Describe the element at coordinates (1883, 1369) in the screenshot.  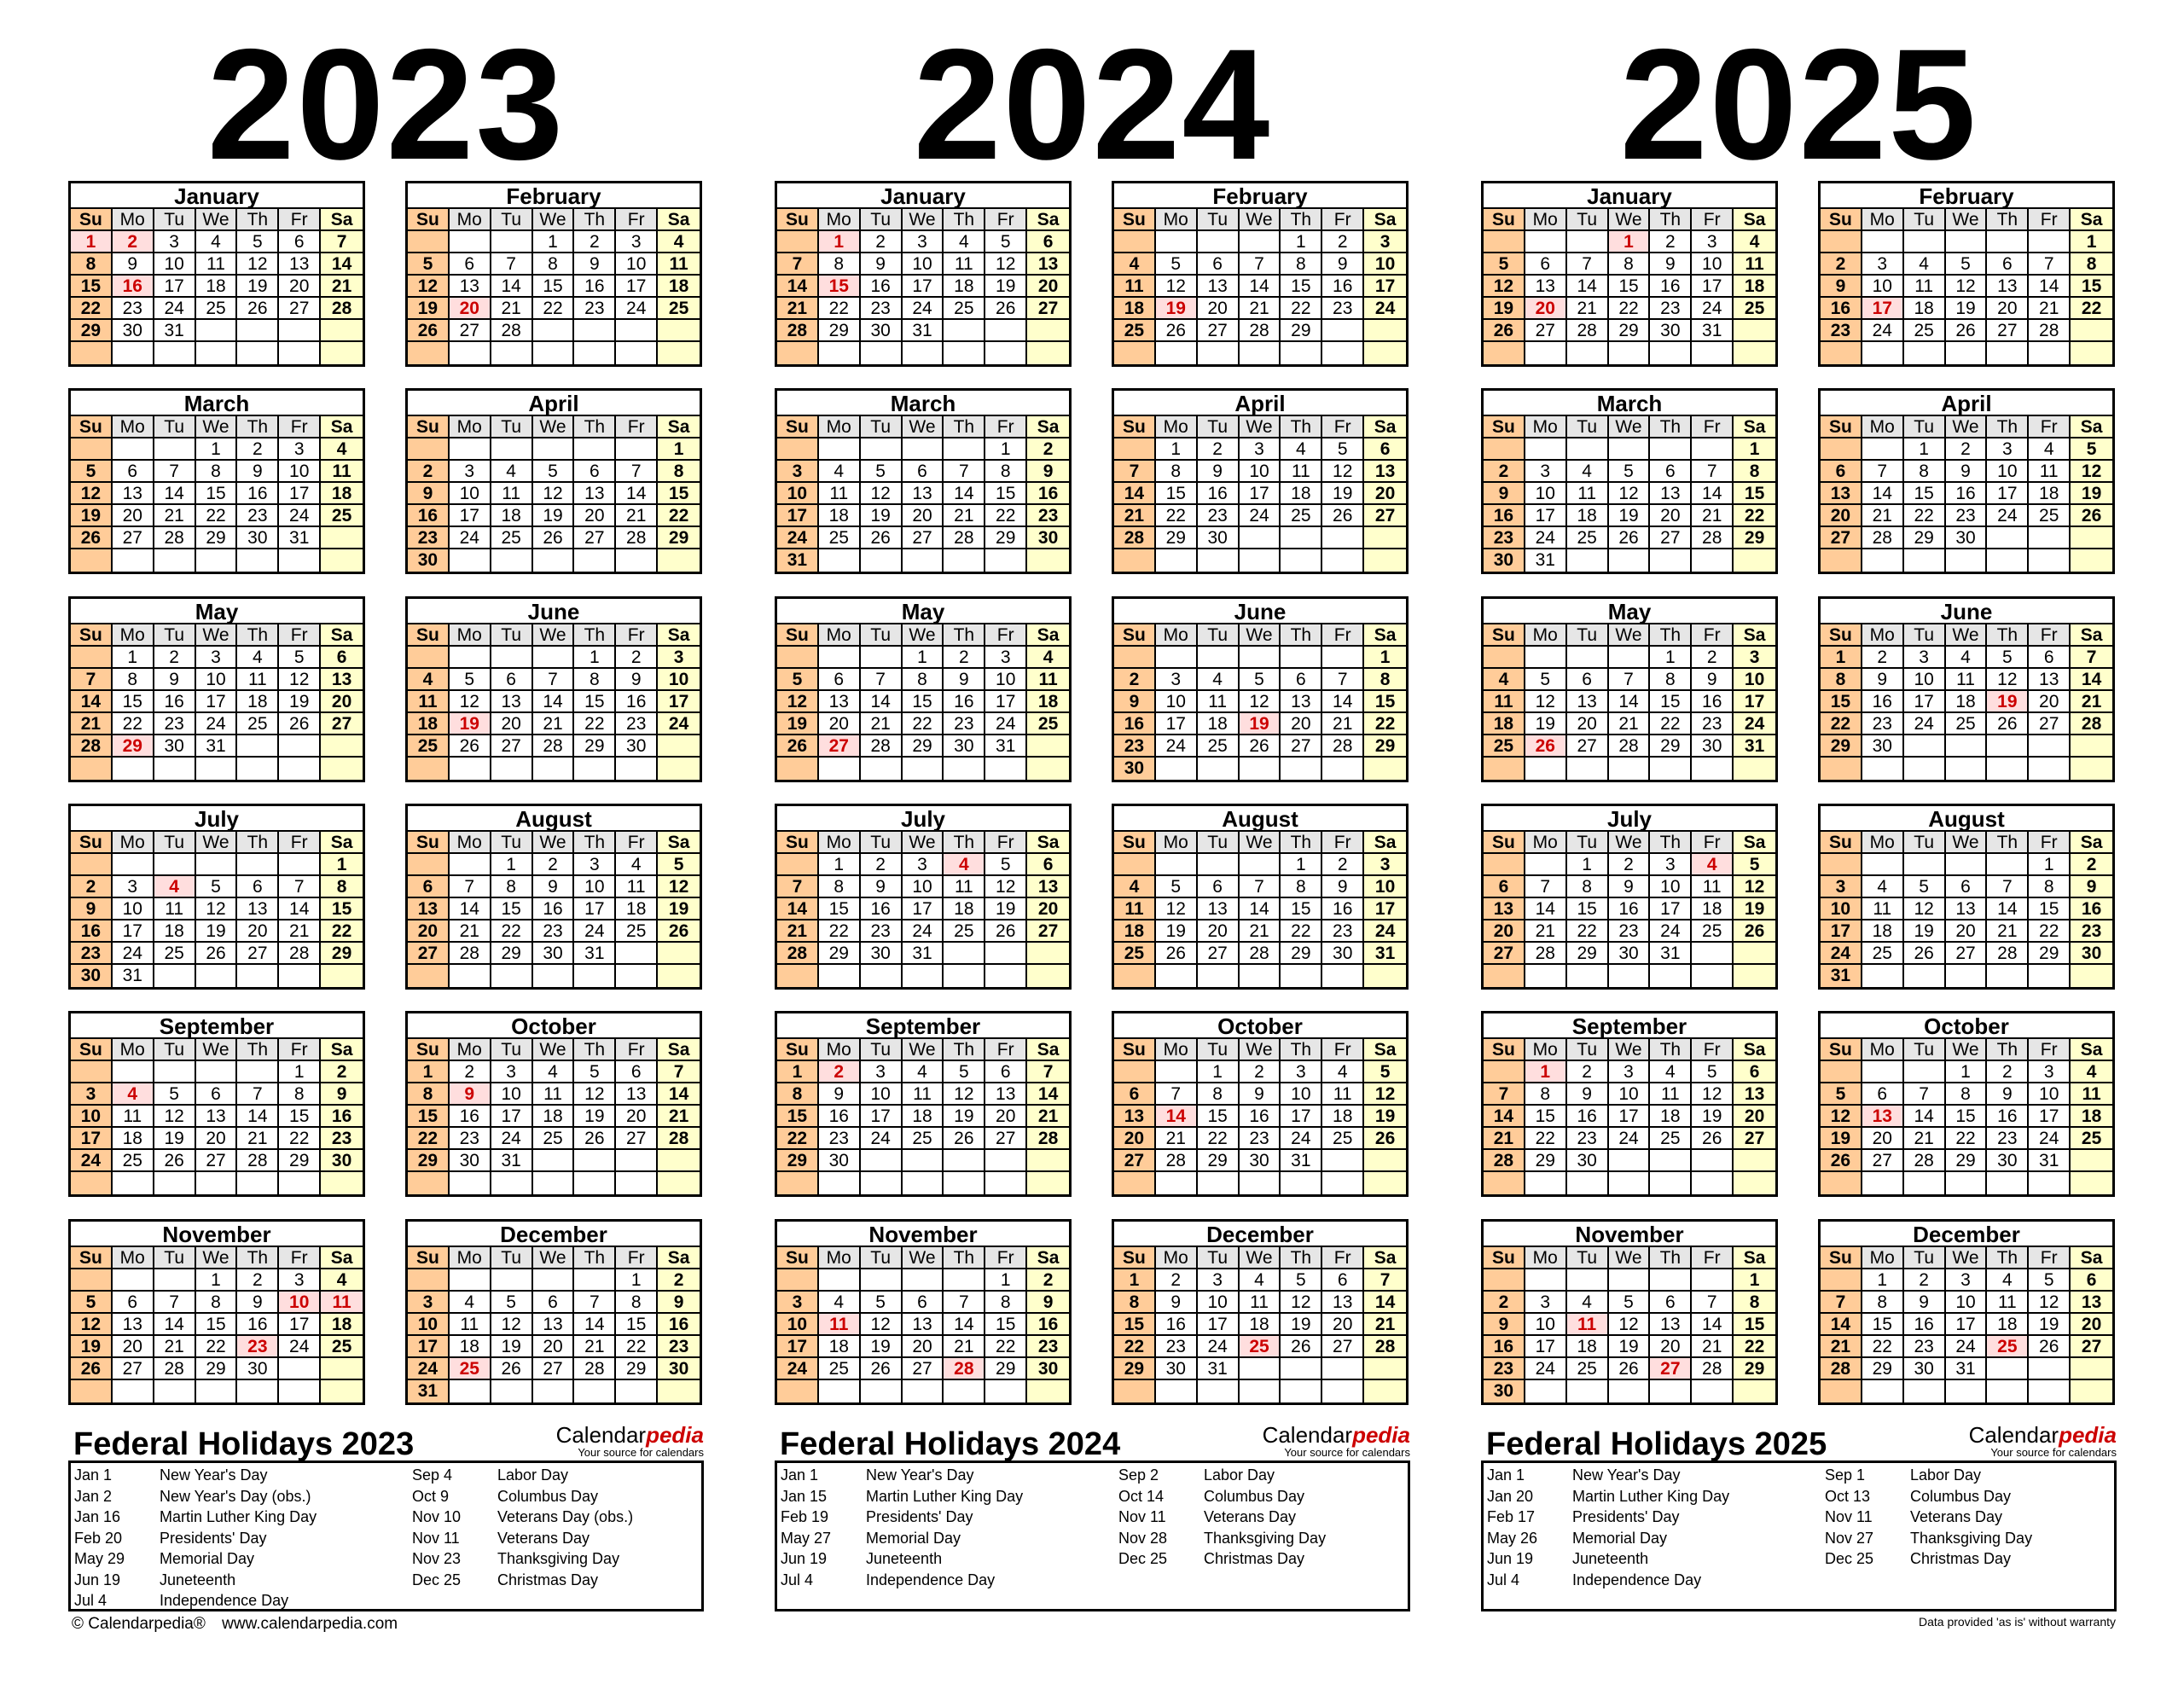
I see `day-cell: 29` at that location.